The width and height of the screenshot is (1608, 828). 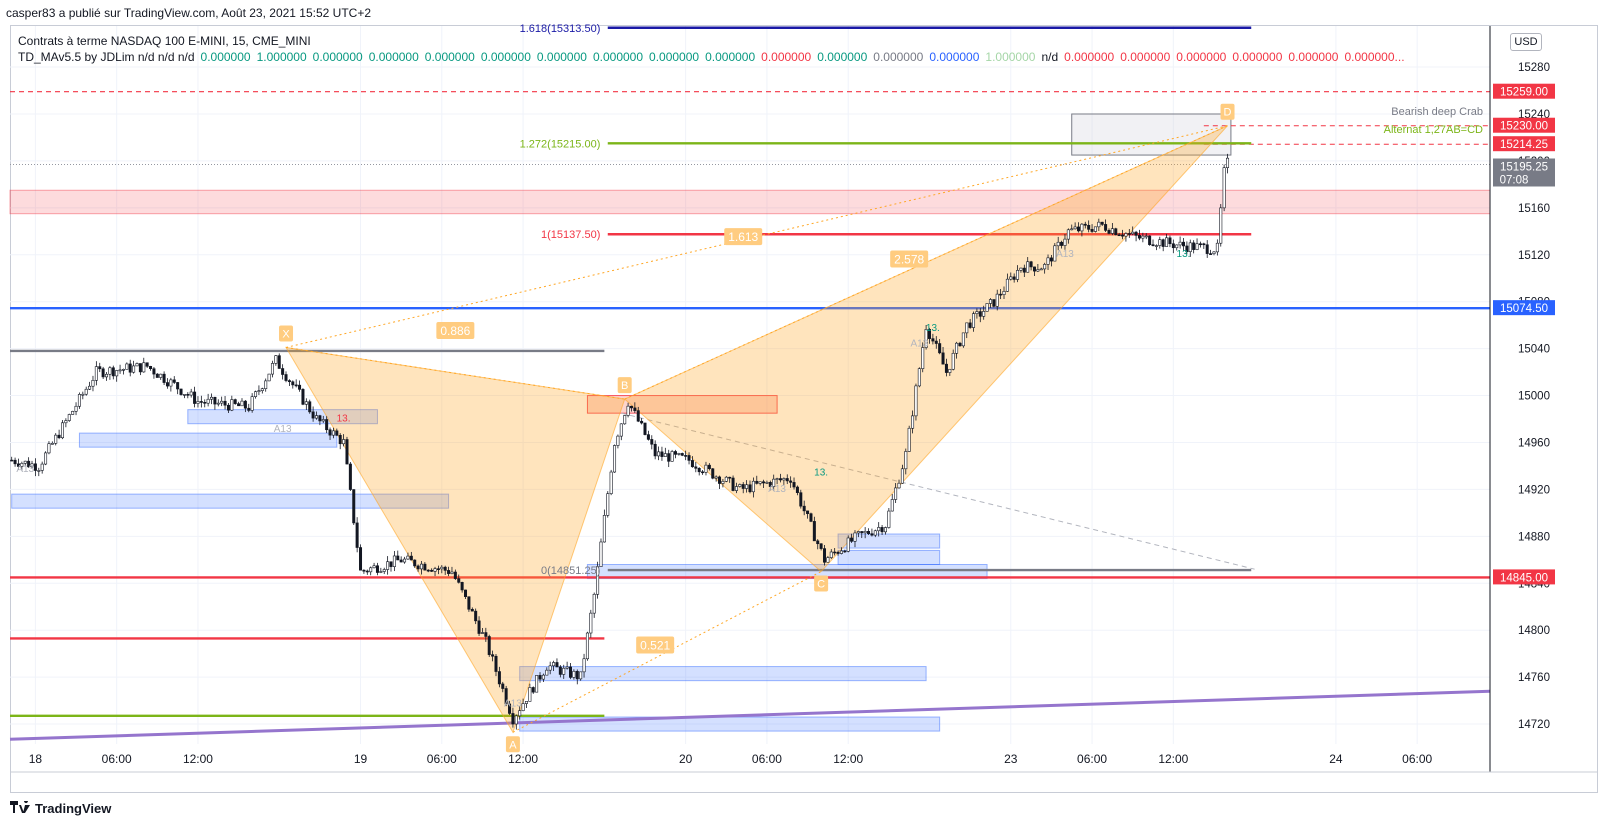 What do you see at coordinates (848, 759) in the screenshot?
I see `time-tick: 12:00` at bounding box center [848, 759].